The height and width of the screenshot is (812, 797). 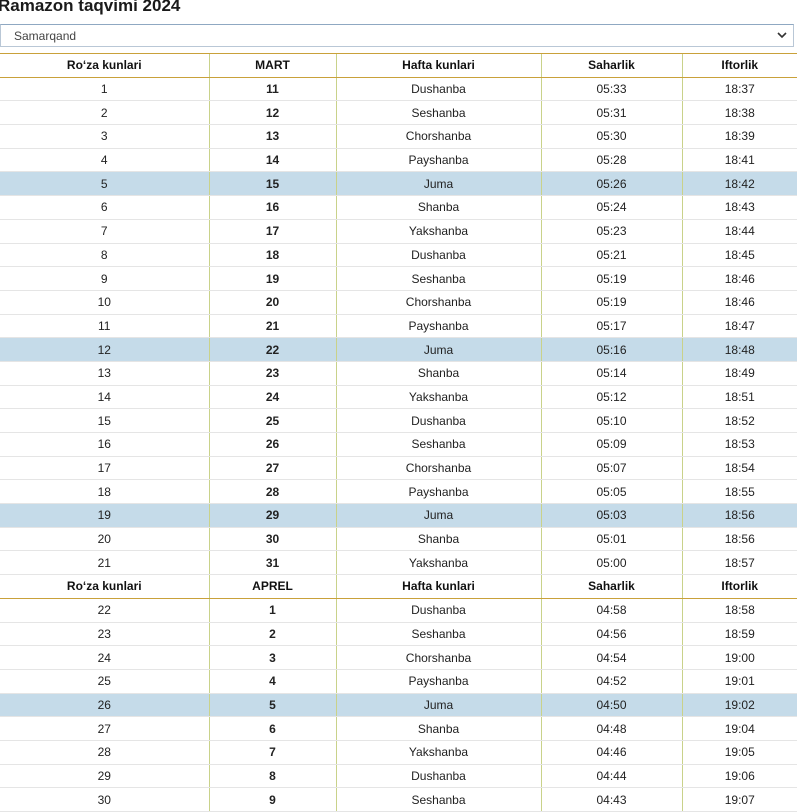 I want to click on fast-day-cell: 10, so click(x=104, y=302).